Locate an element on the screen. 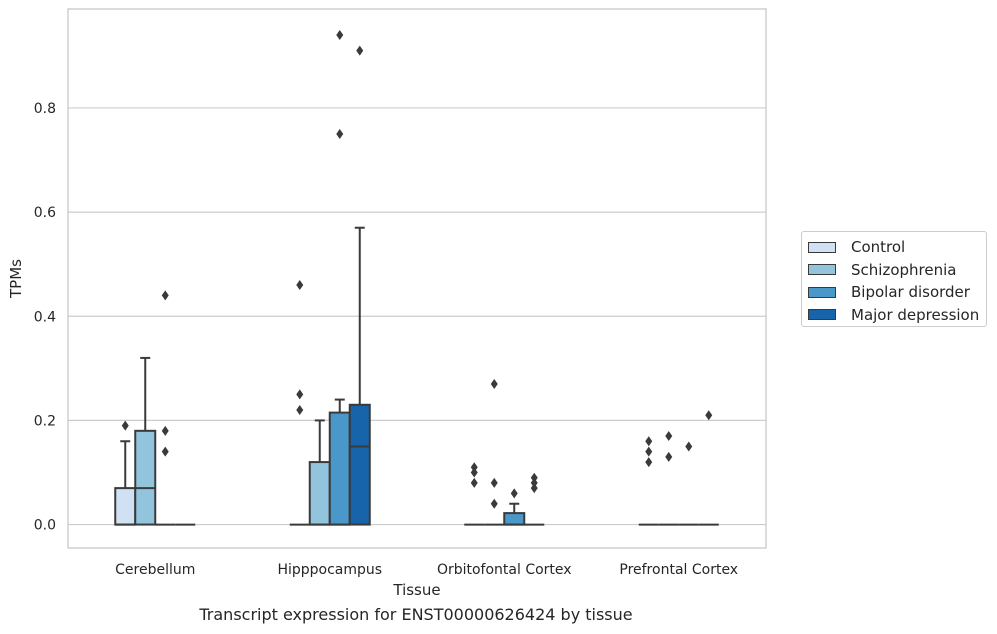 This screenshot has width=997, height=634. x-tick-label: Orbitofontal Cortex is located at coordinates (504, 570).